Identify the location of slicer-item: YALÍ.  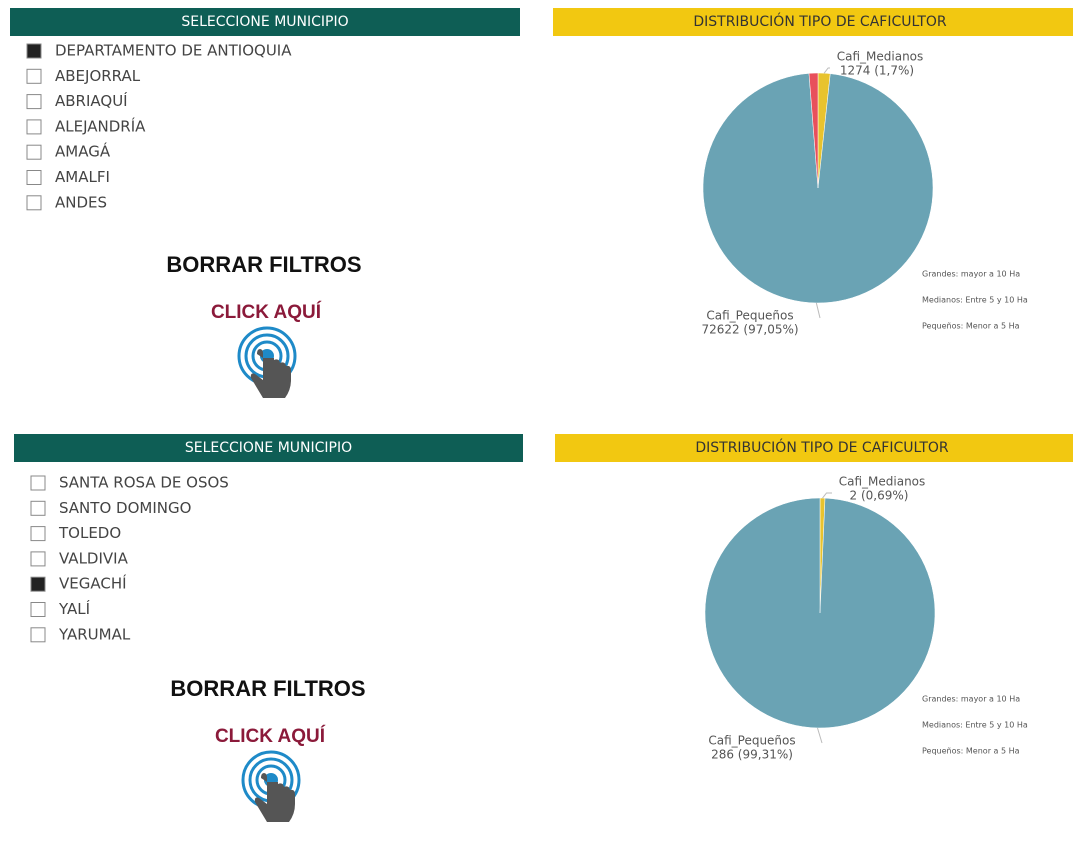
(60, 608).